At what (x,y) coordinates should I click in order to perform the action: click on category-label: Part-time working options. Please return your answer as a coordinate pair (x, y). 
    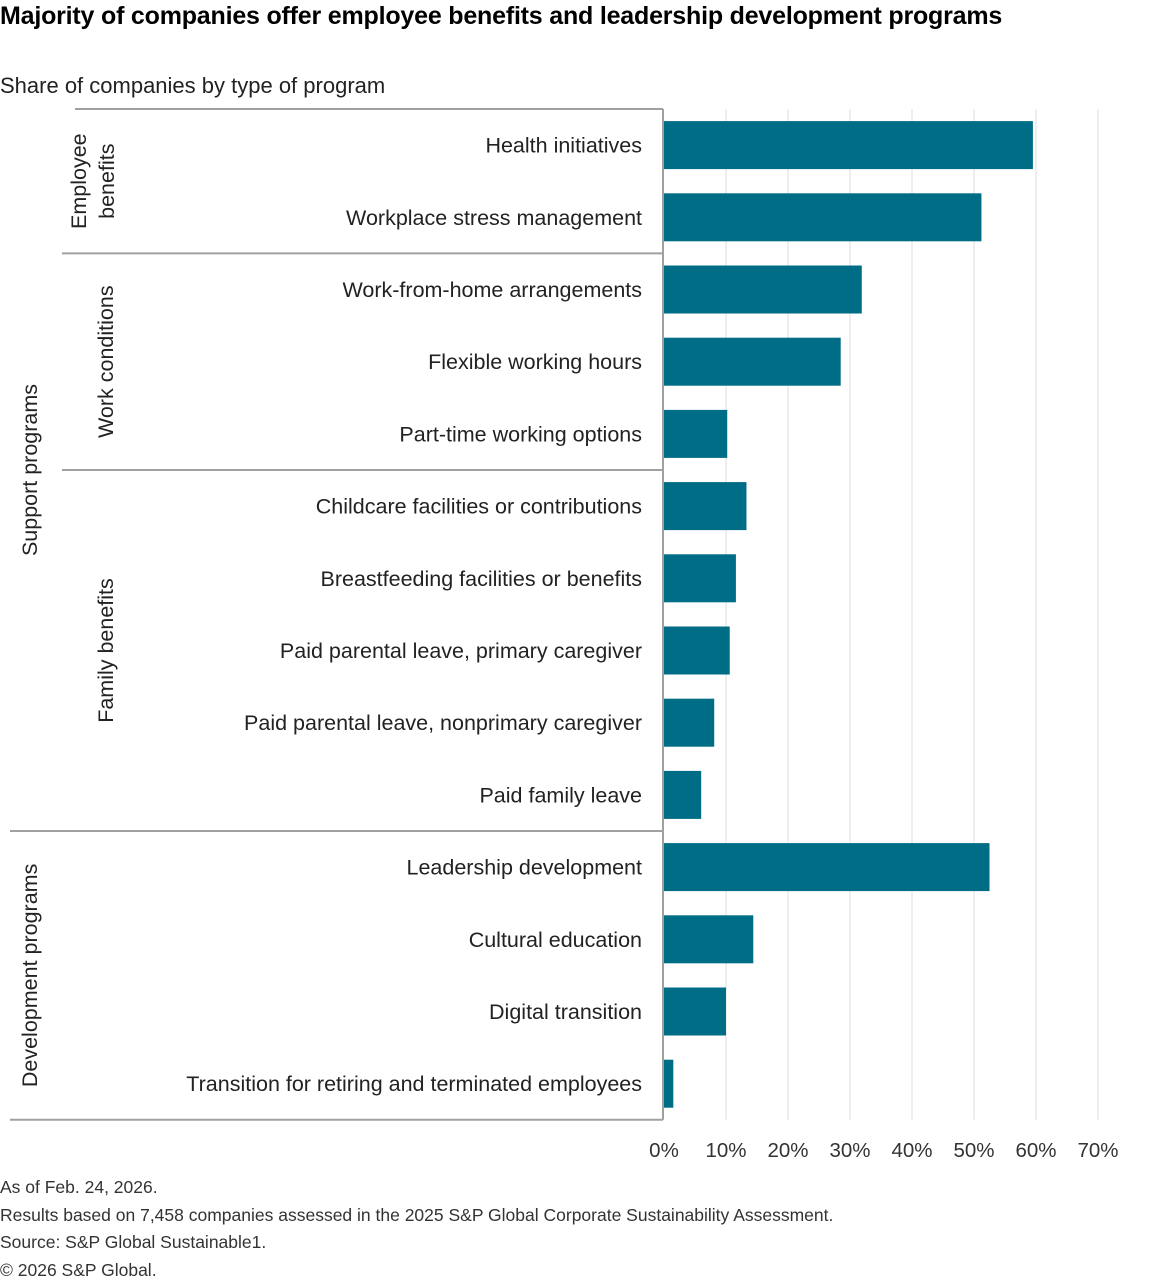
    Looking at the image, I should click on (520, 434).